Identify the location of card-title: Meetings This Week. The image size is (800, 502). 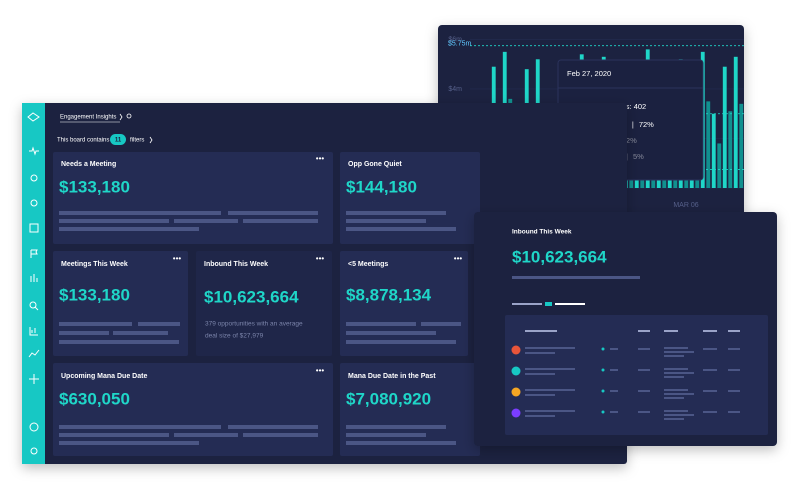
(94, 264).